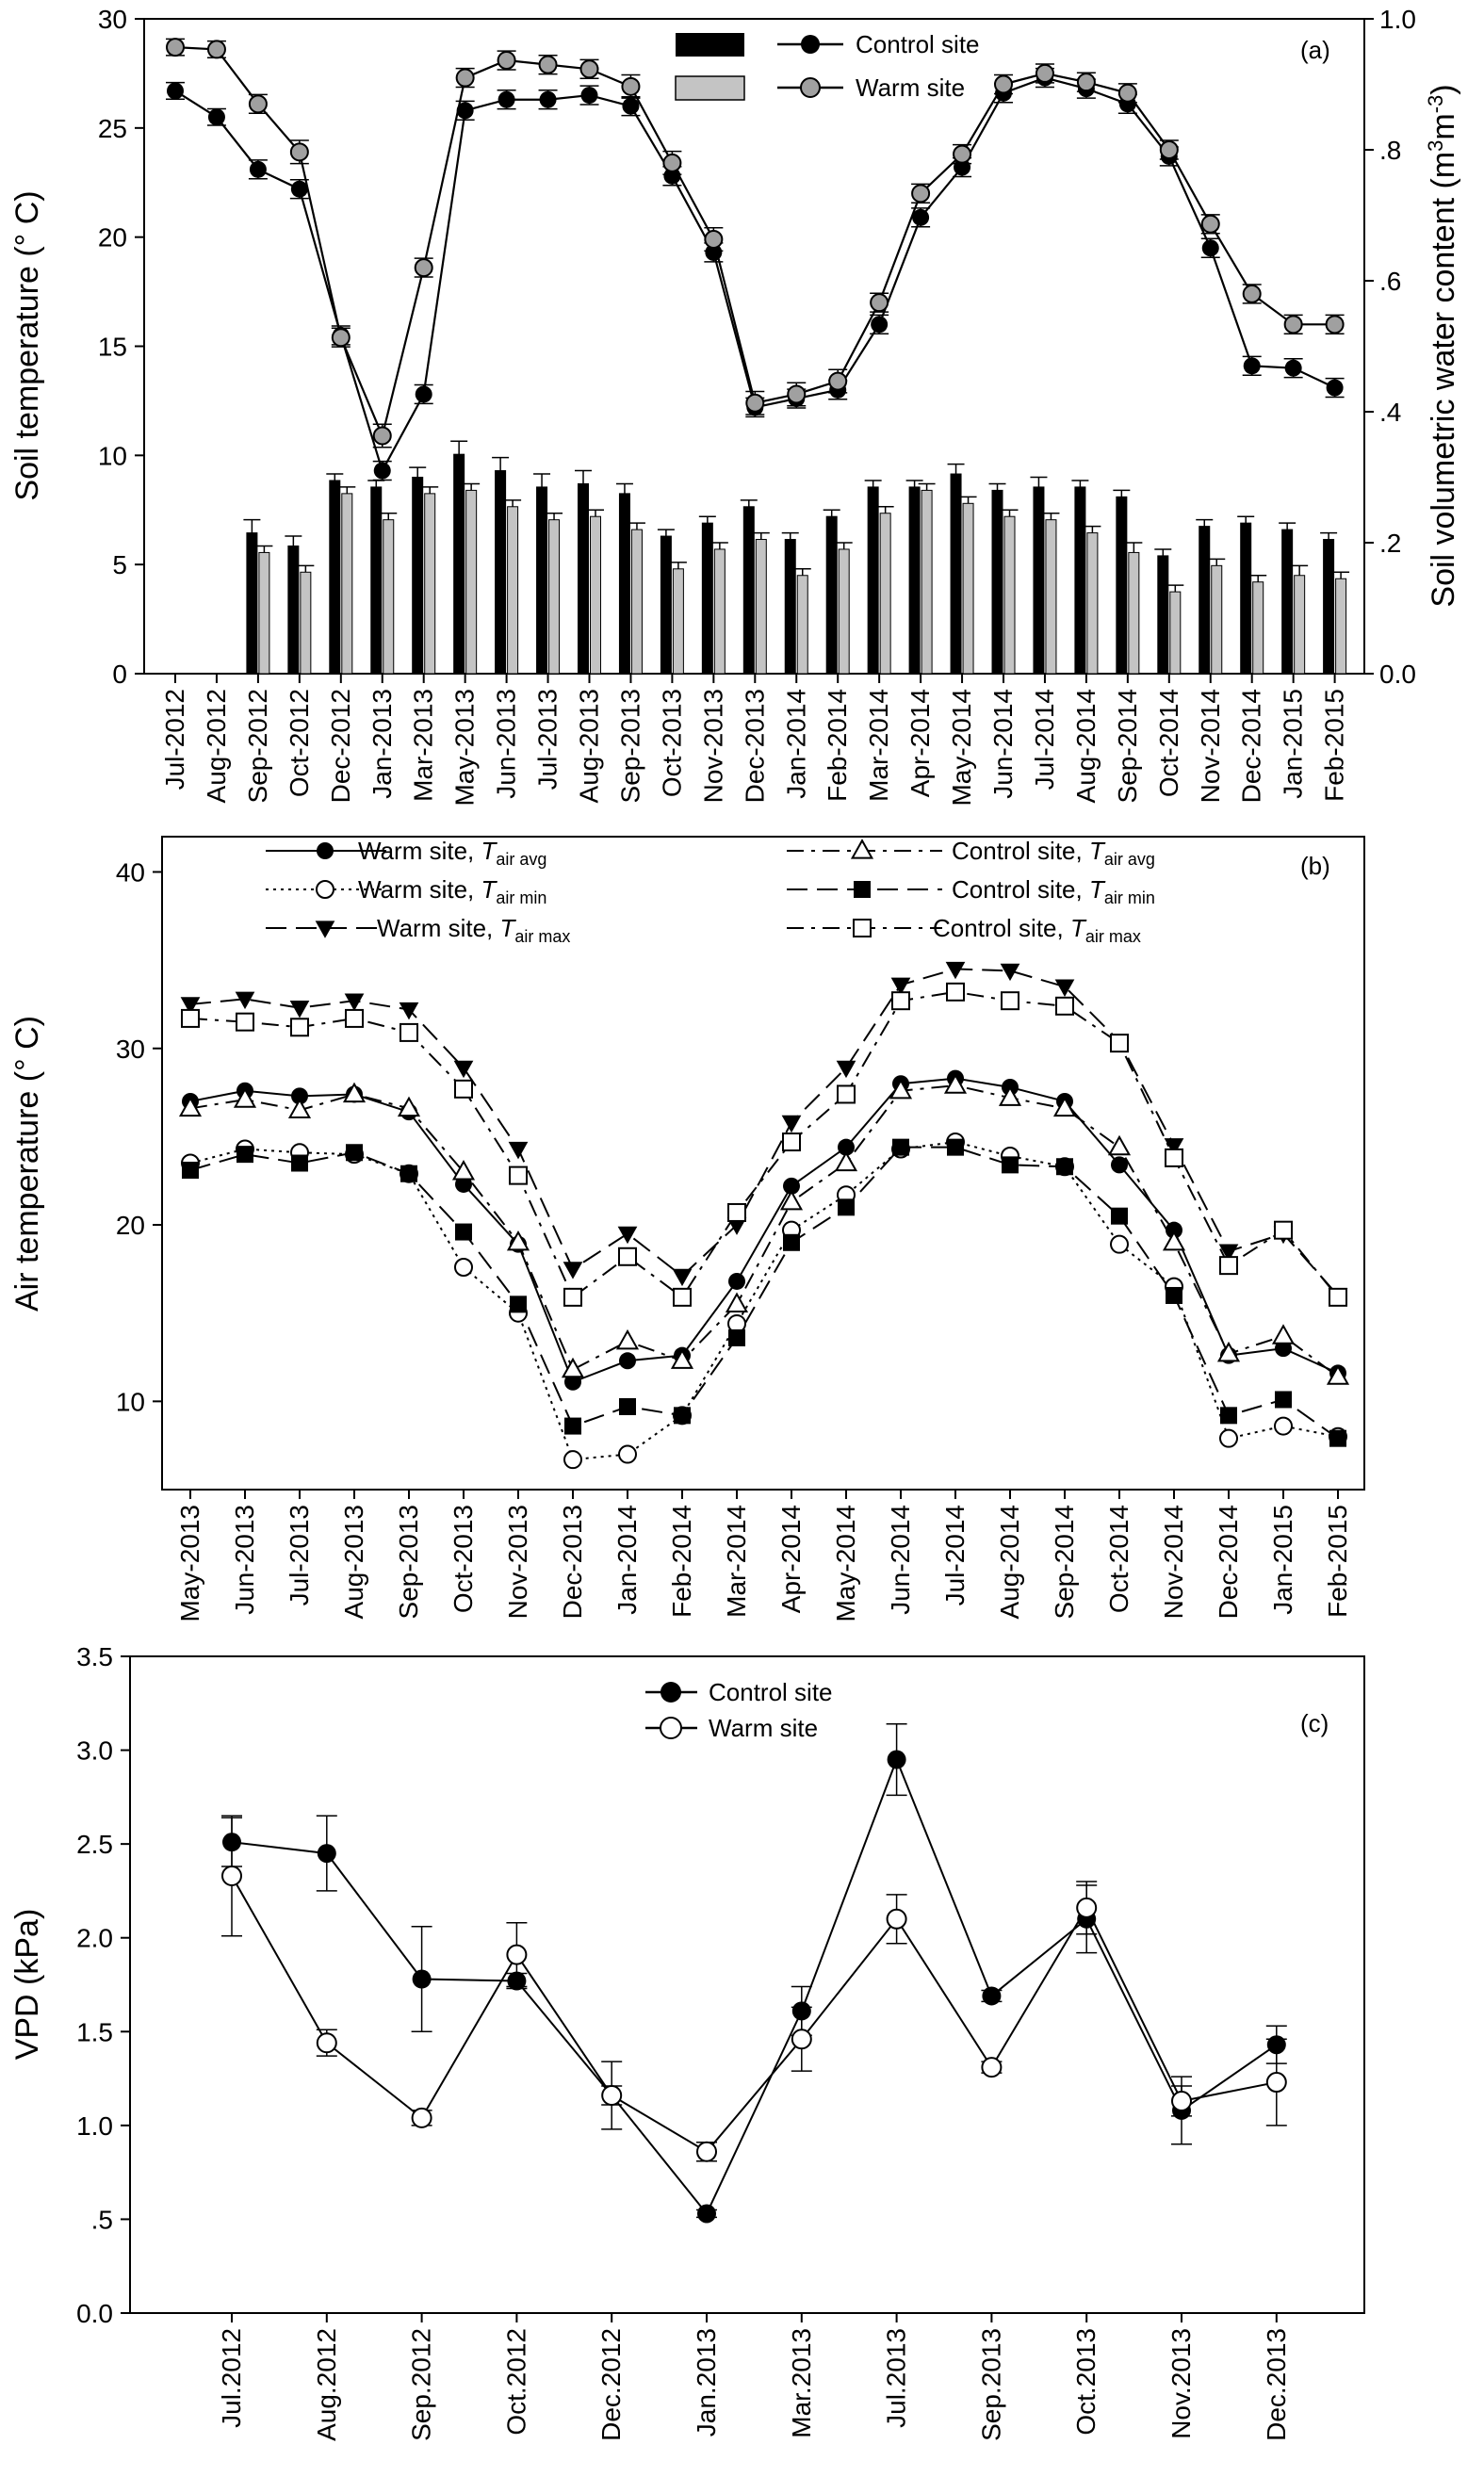 The image size is (1484, 2477). What do you see at coordinates (1293, 744) in the screenshot?
I see `panel-a-xtick-label: Jan-2015` at bounding box center [1293, 744].